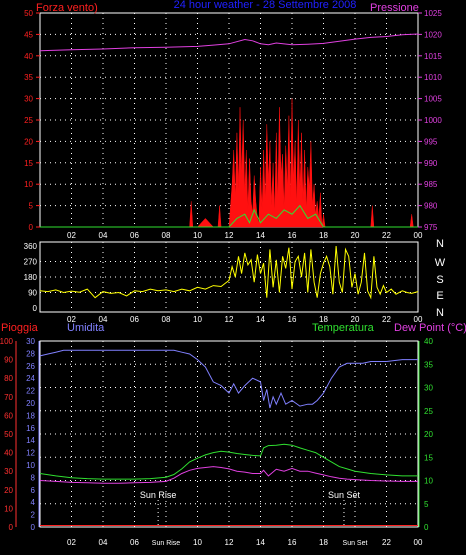 Image resolution: width=466 pixels, height=555 pixels. Describe the element at coordinates (386, 542) in the screenshot. I see `panel3-x-tick-label: 22` at that location.